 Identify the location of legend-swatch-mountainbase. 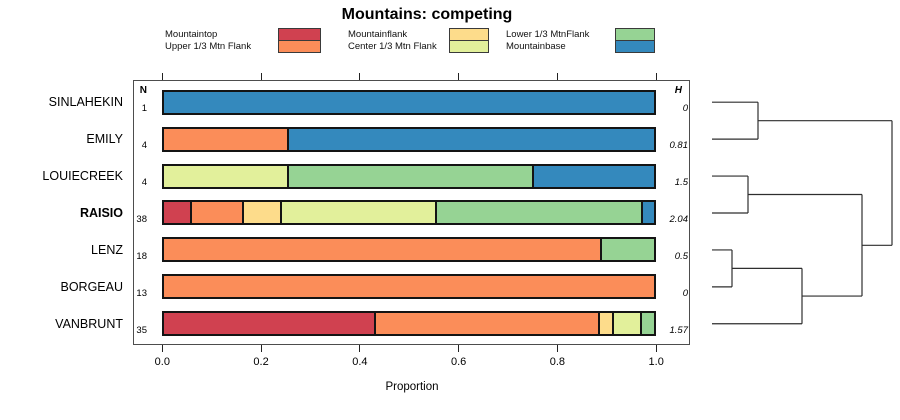
(635, 46).